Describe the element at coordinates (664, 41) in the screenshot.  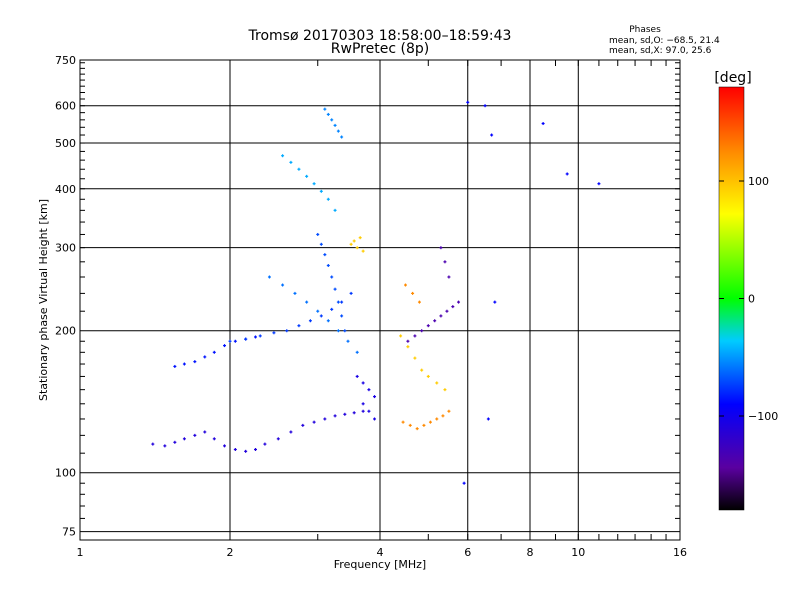
I see `stats-line-o: mean, sd,O: −68.5, 21.4` at that location.